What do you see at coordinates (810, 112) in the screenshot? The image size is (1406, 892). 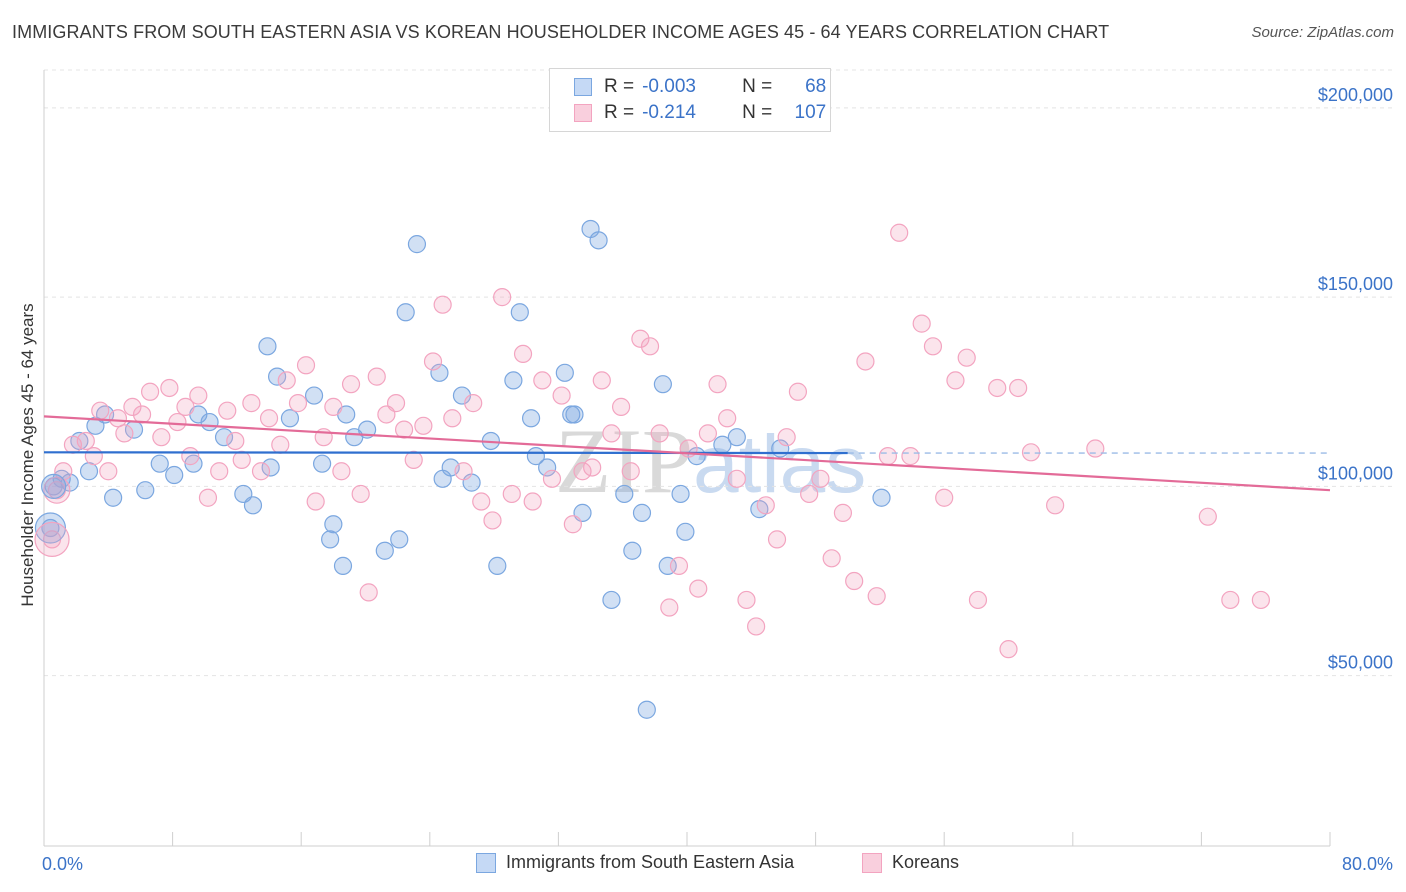 I see `legend-n-value: 107` at bounding box center [810, 112].